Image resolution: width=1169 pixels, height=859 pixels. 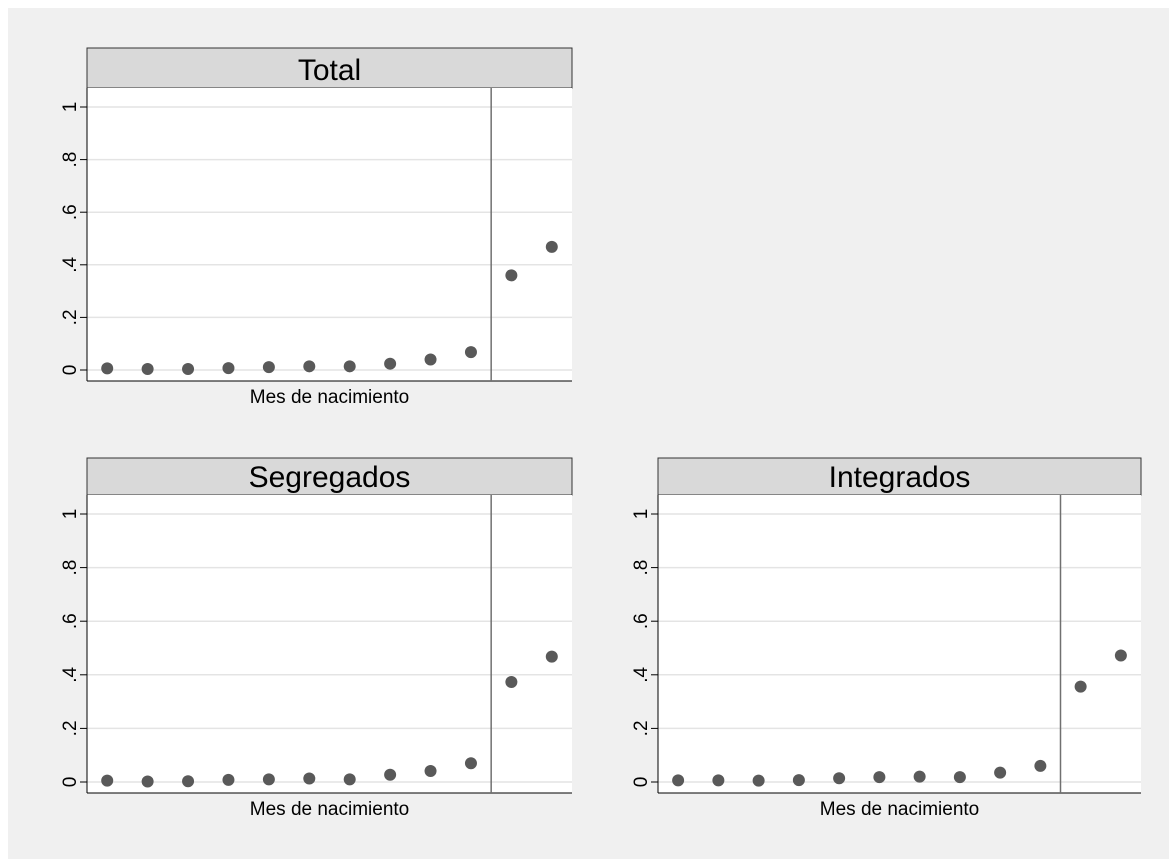 What do you see at coordinates (900, 477) in the screenshot?
I see `panel-title: Integrados` at bounding box center [900, 477].